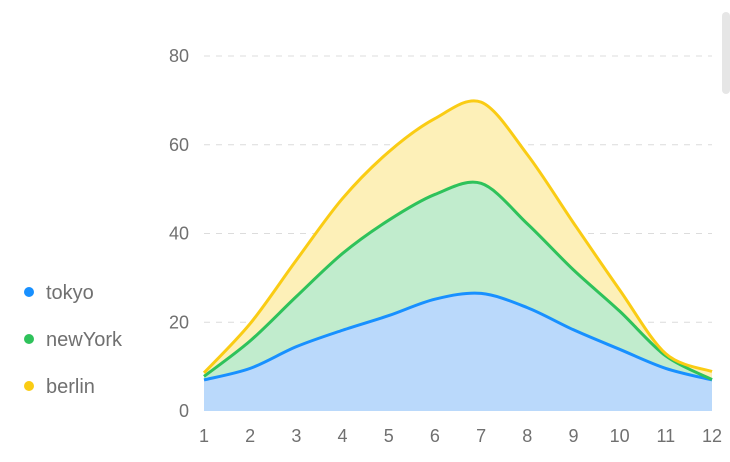 The width and height of the screenshot is (730, 462). What do you see at coordinates (179, 56) in the screenshot?
I see `y-tick-label: 80` at bounding box center [179, 56].